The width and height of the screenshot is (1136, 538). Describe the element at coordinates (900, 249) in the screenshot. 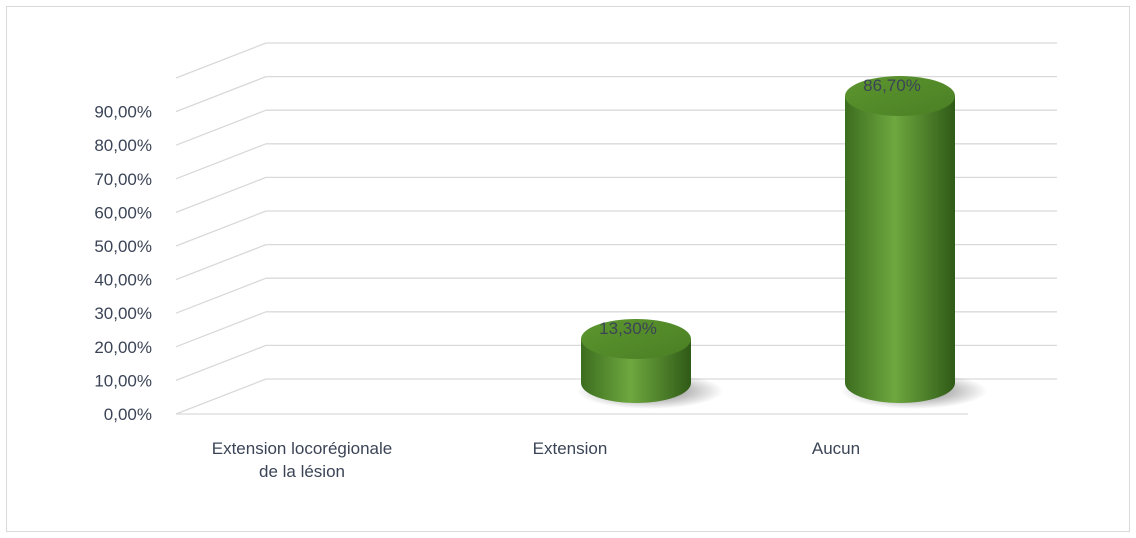

I see `bar-body` at that location.